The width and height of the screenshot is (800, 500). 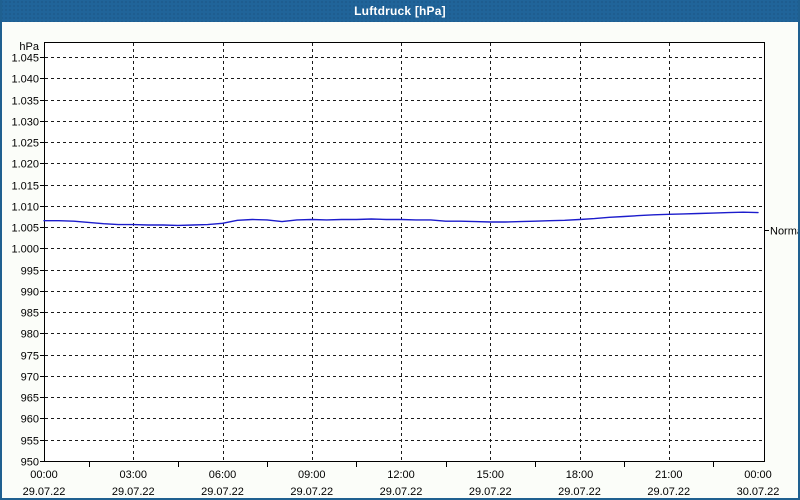 What do you see at coordinates (133, 475) in the screenshot?
I see `svg-text: 03:00` at bounding box center [133, 475].